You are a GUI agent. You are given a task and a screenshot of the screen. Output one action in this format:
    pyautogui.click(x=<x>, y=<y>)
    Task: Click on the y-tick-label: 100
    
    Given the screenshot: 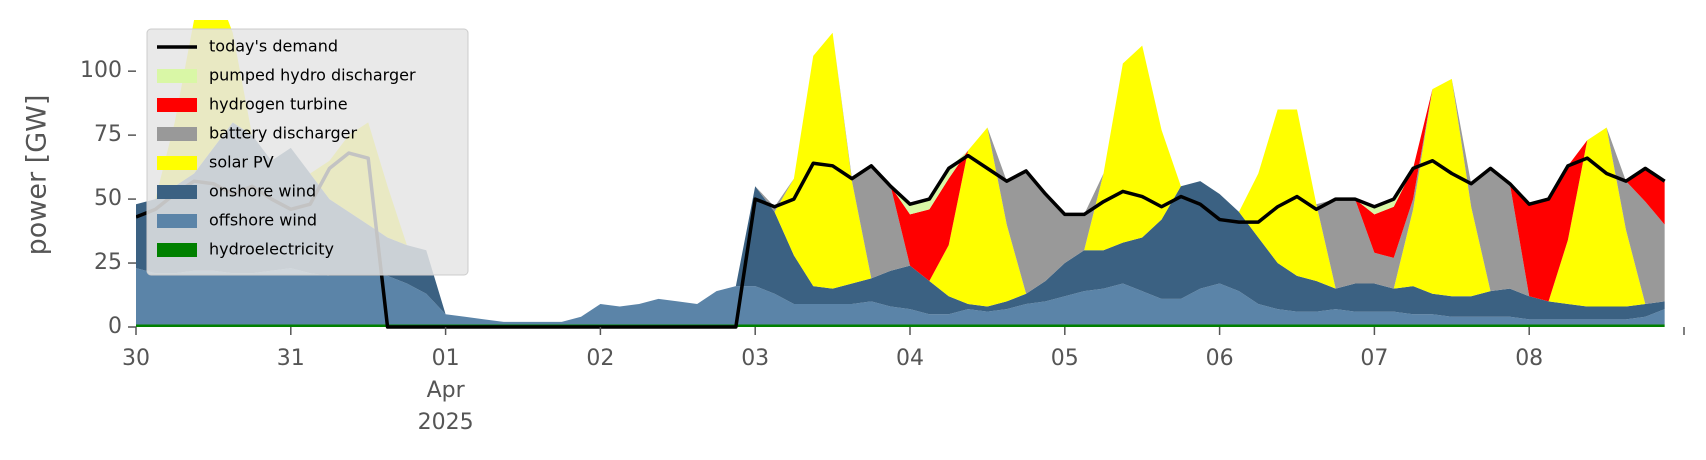 What is the action you would take?
    pyautogui.click(x=101, y=70)
    